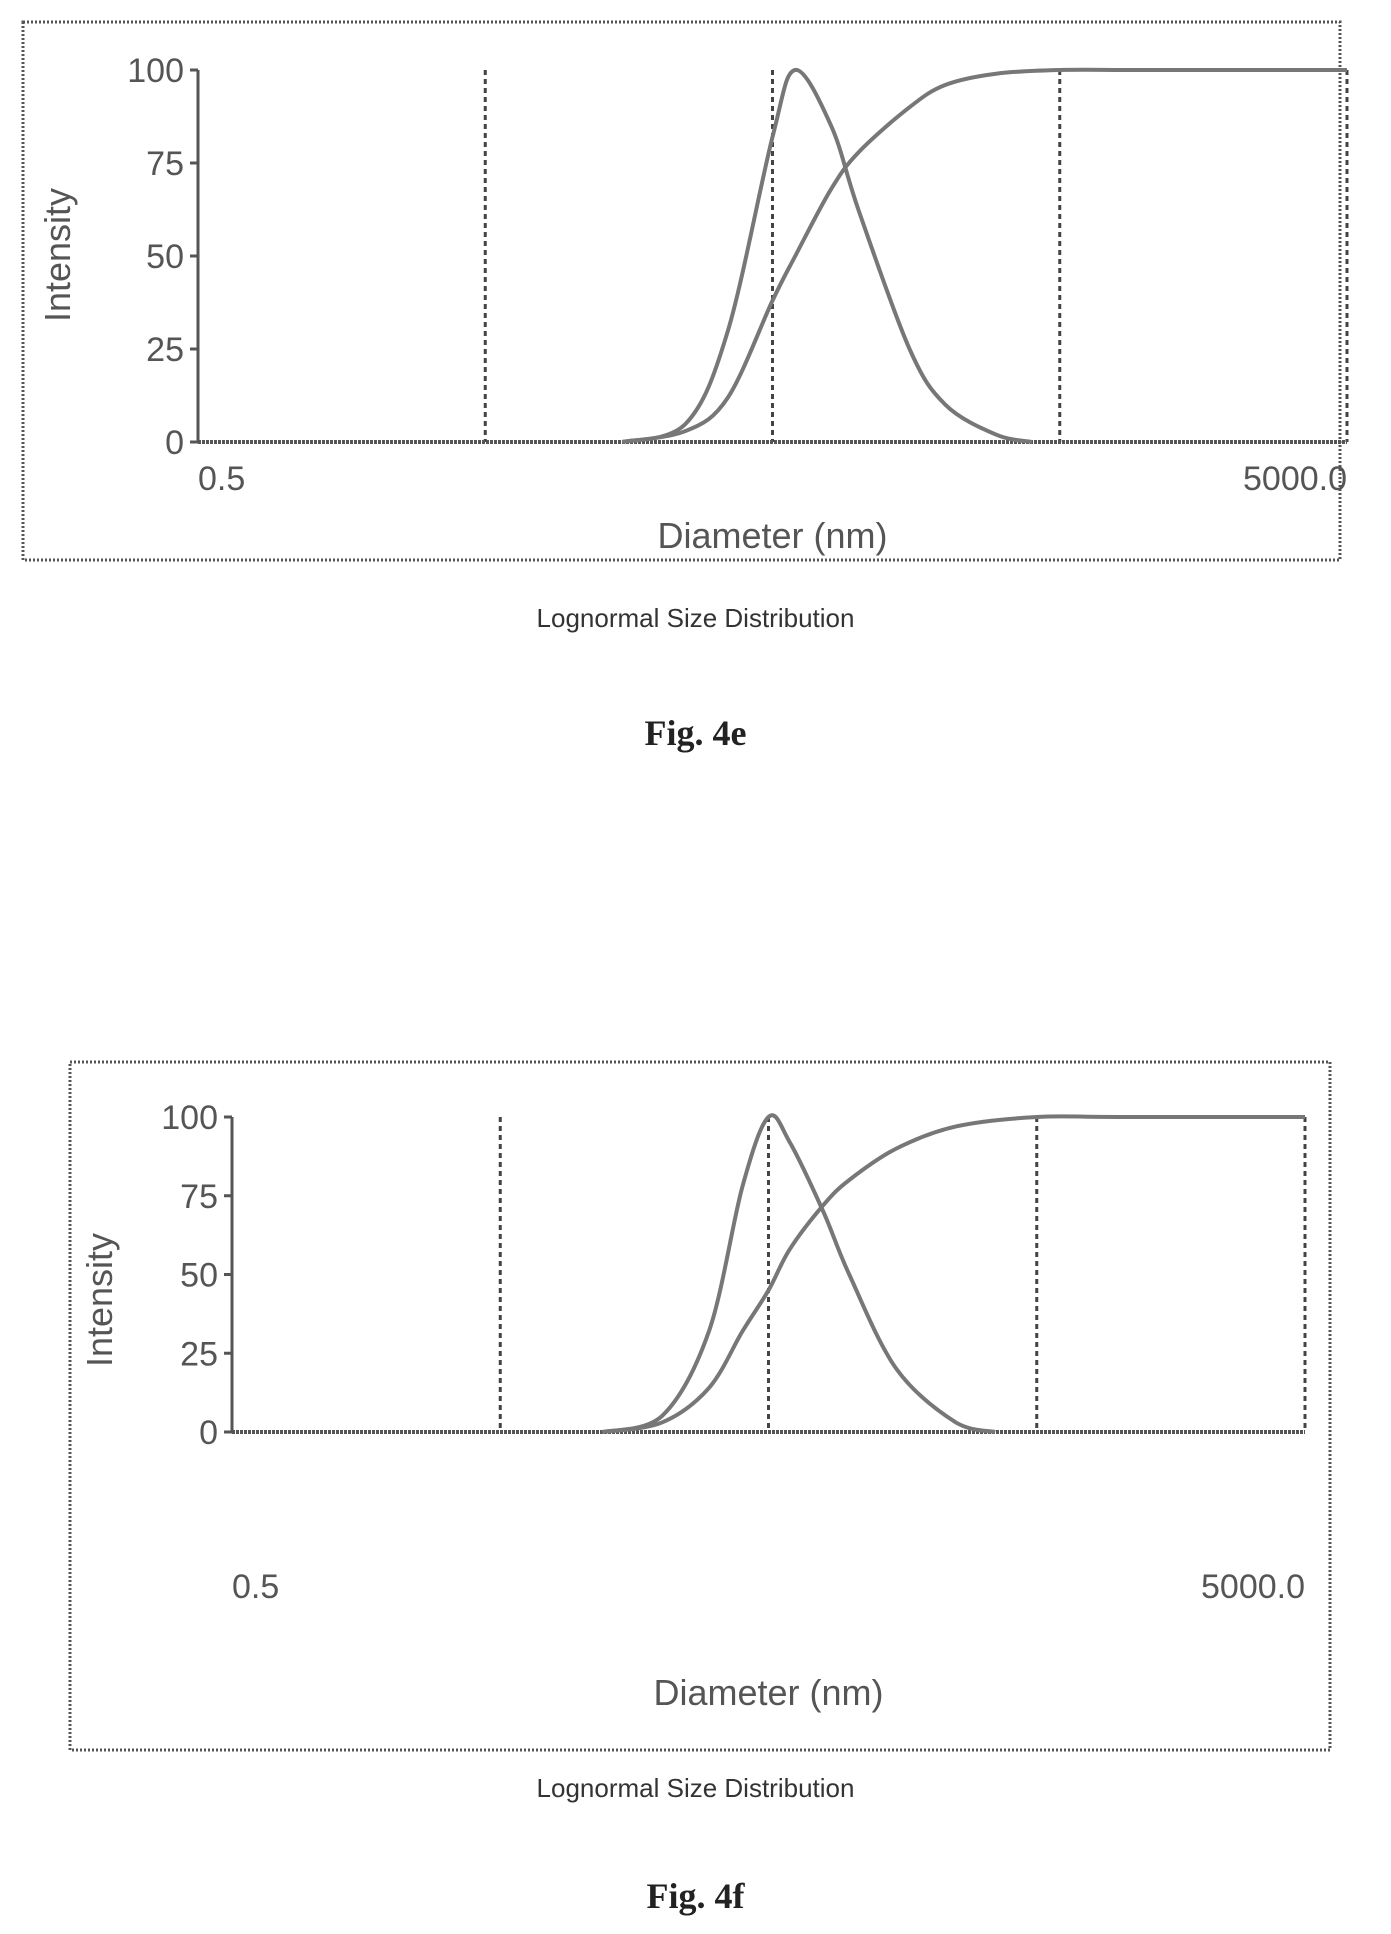 Image resolution: width=1391 pixels, height=1934 pixels. I want to click on figure-caption-4e: Fig. 4e, so click(695, 733).